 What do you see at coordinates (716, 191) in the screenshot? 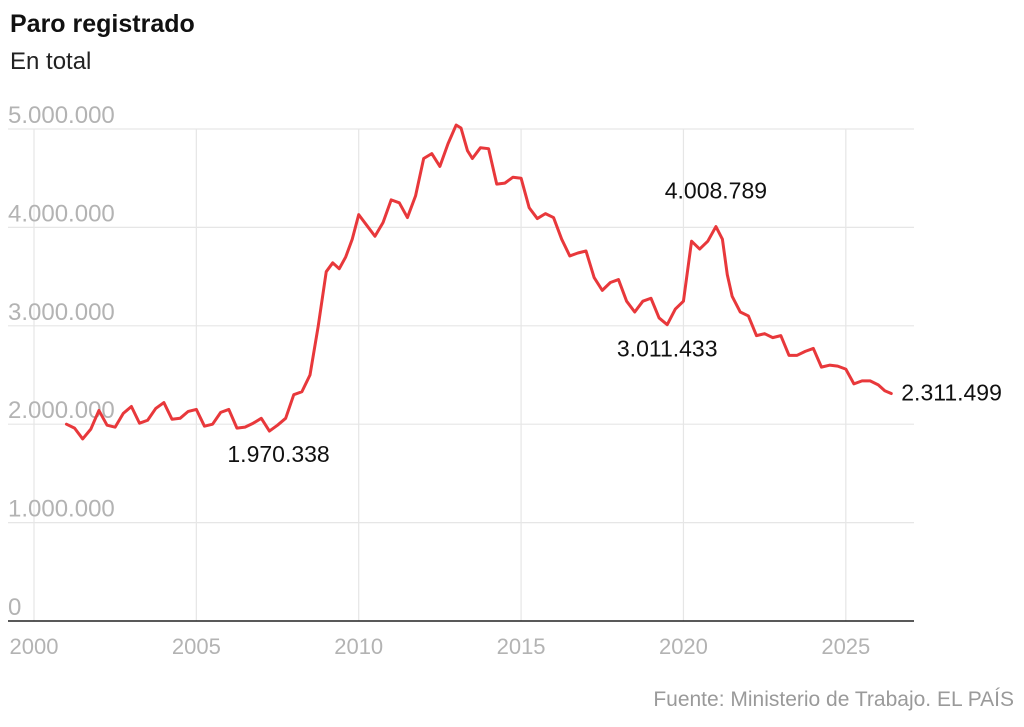
I see `data-label: 4.008.789` at bounding box center [716, 191].